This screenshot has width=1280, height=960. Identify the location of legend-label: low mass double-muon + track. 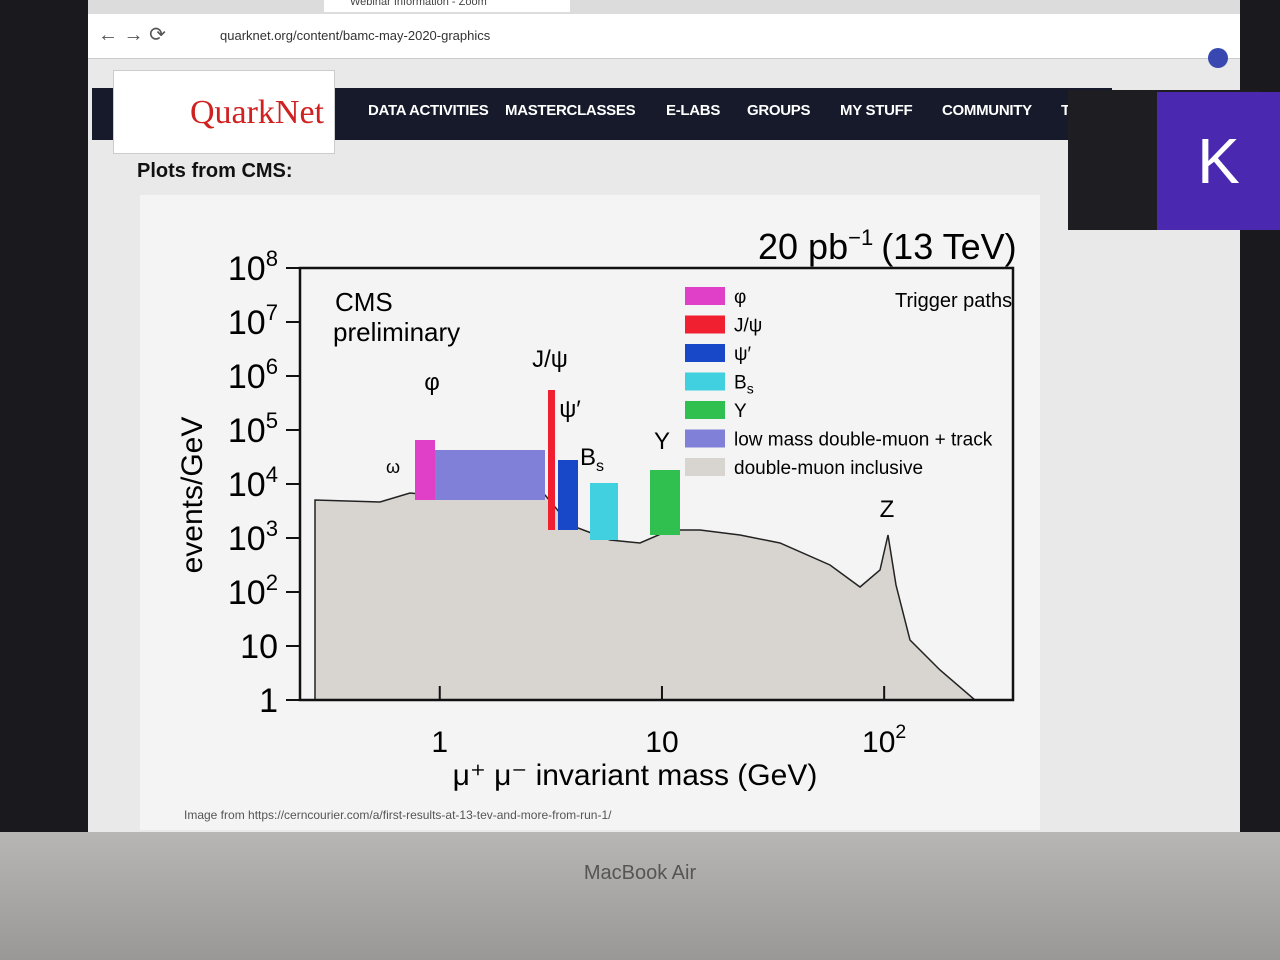
(863, 440).